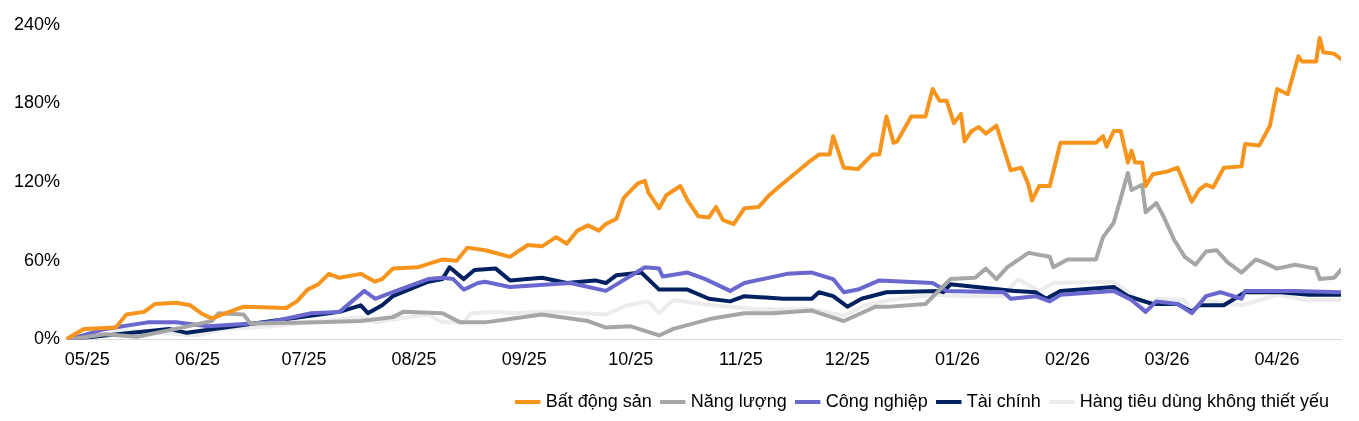  I want to click on legend-label: Năng lượng, so click(738, 400).